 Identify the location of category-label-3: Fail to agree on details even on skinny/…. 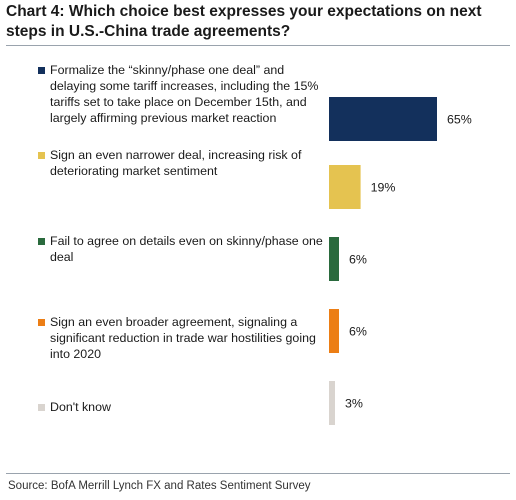
(183, 249).